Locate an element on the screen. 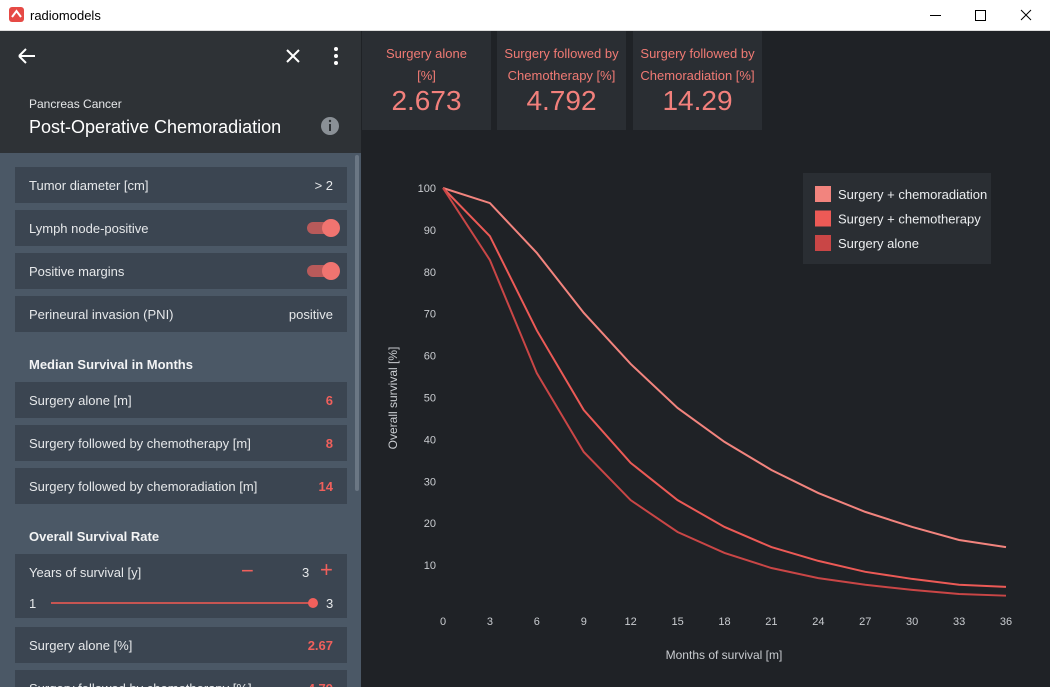  setting-row: Surgery followed by chemotherapy [m] 8 is located at coordinates (181, 443).